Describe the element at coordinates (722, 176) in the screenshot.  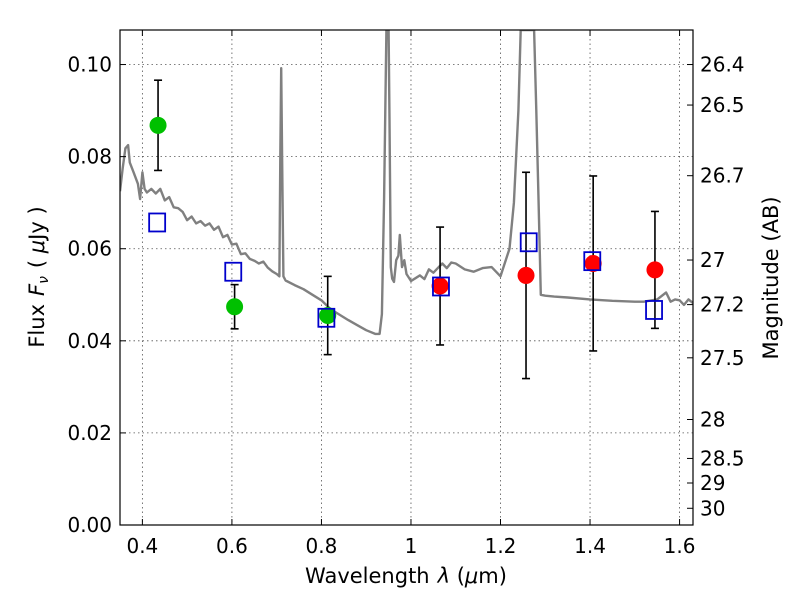
I see `y2-tick-label: 26.7` at that location.